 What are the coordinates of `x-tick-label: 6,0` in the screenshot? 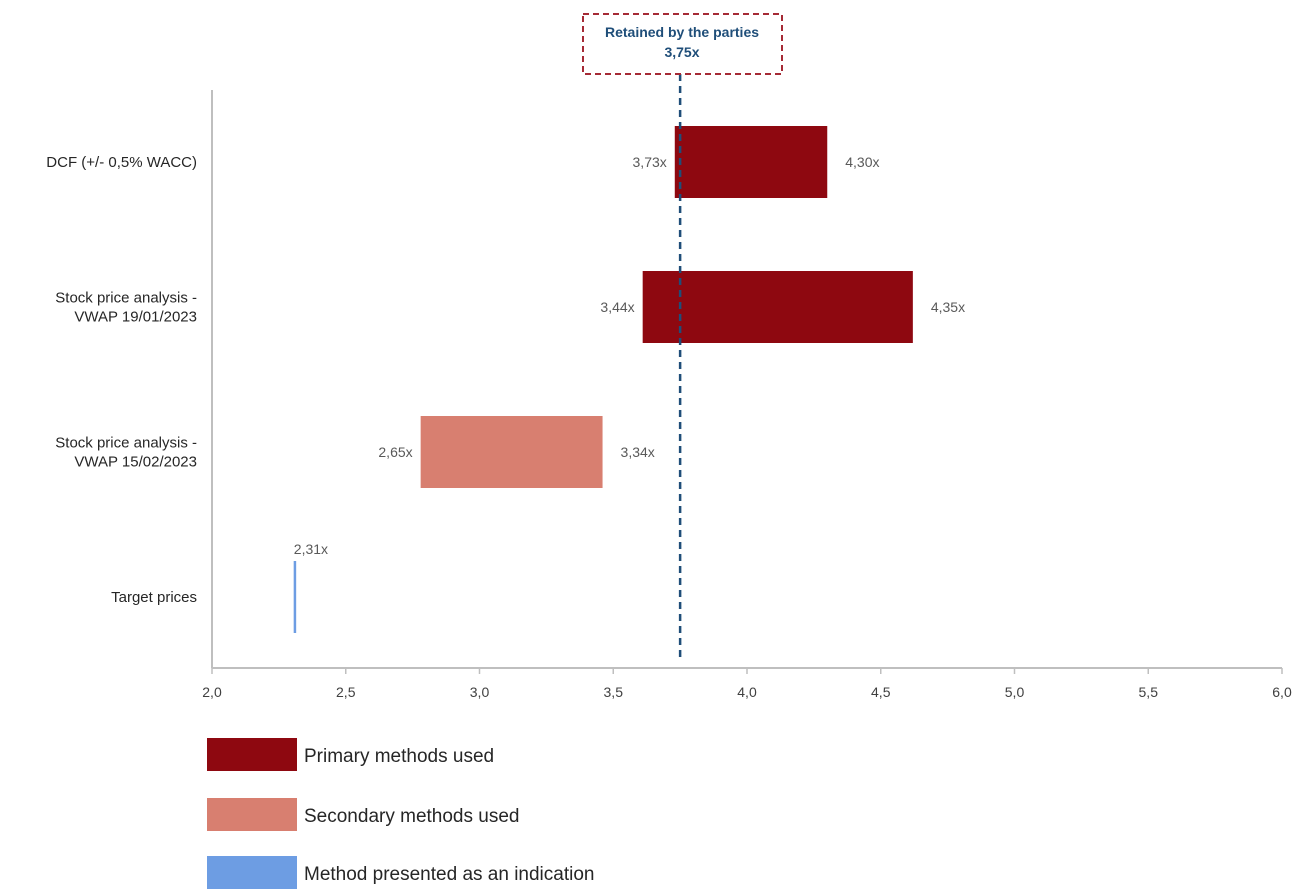 It's located at (1282, 692).